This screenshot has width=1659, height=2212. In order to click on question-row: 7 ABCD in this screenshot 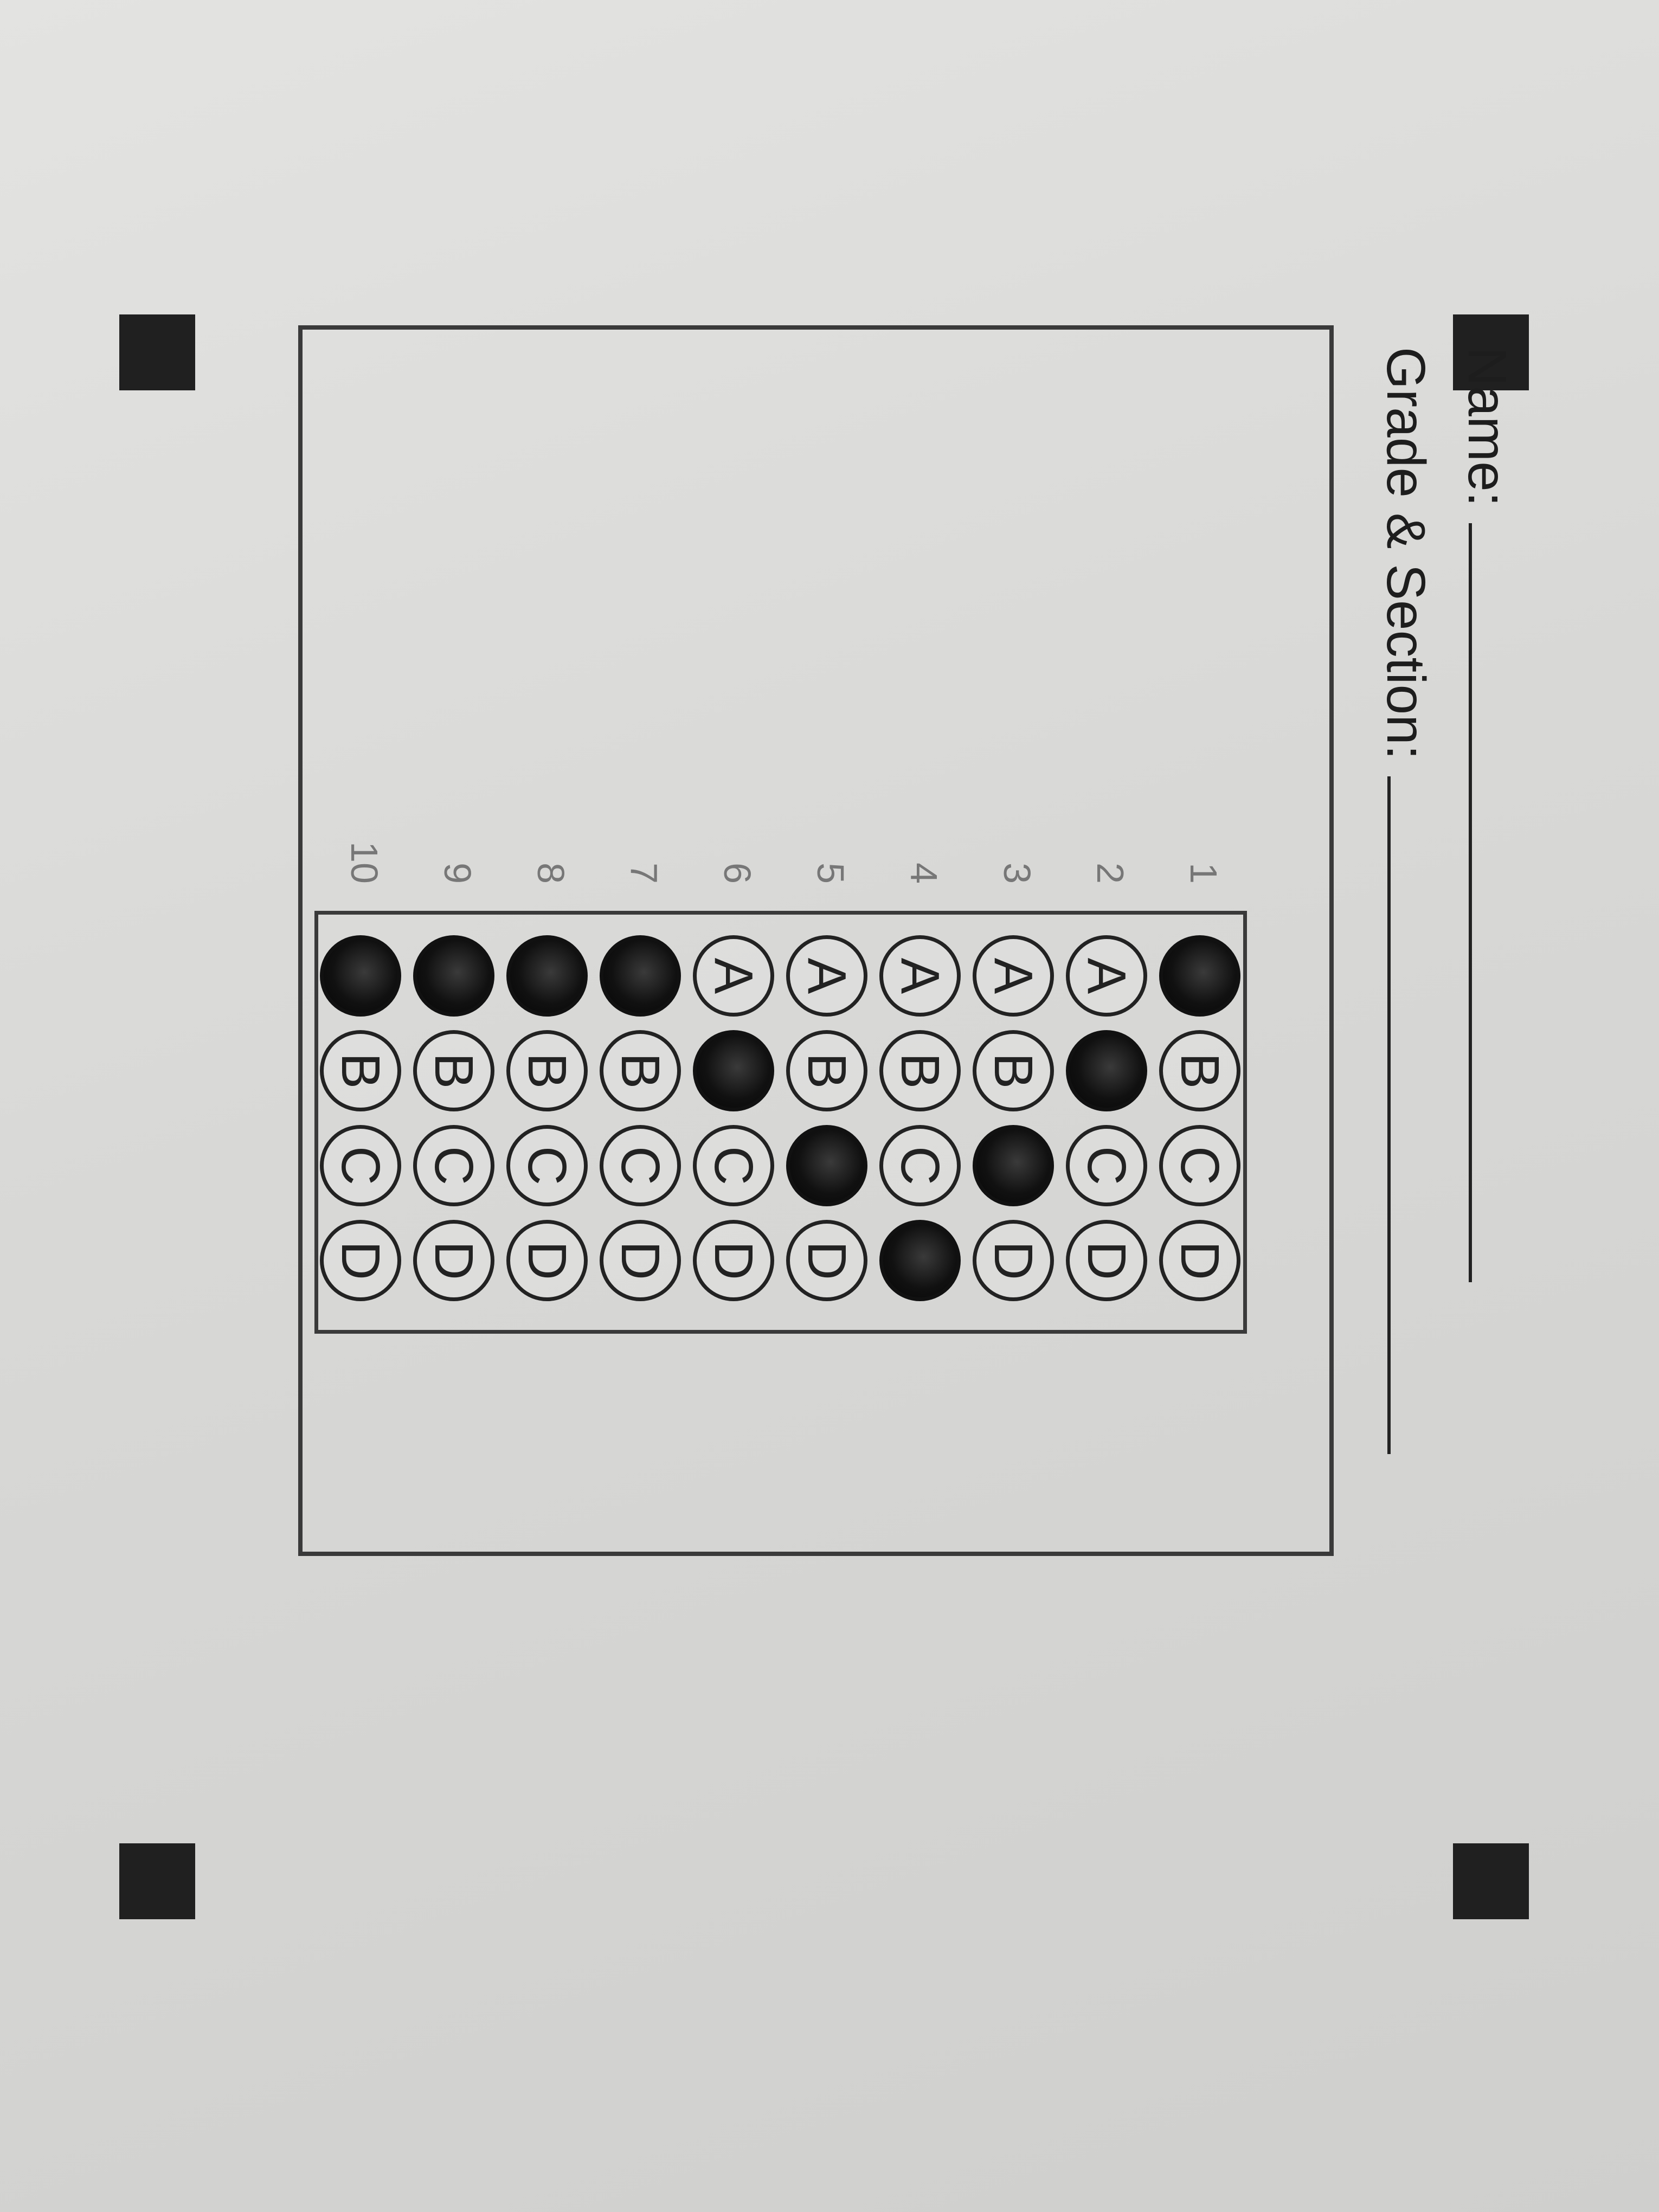, I will do `click(640, 1068)`.